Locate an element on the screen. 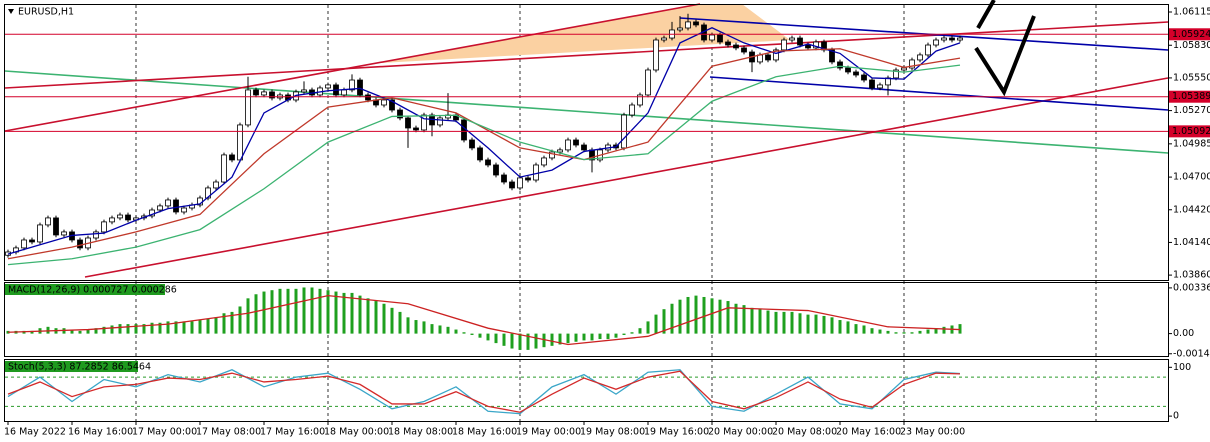 The image size is (1210, 442). x-tick-label: 20 May 16:00 is located at coordinates (868, 432).